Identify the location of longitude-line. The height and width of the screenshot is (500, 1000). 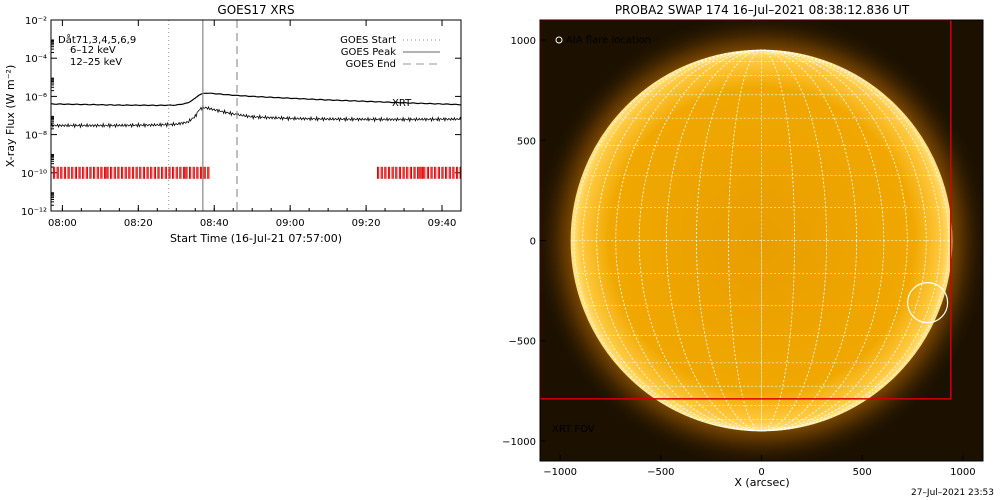
(761, 240).